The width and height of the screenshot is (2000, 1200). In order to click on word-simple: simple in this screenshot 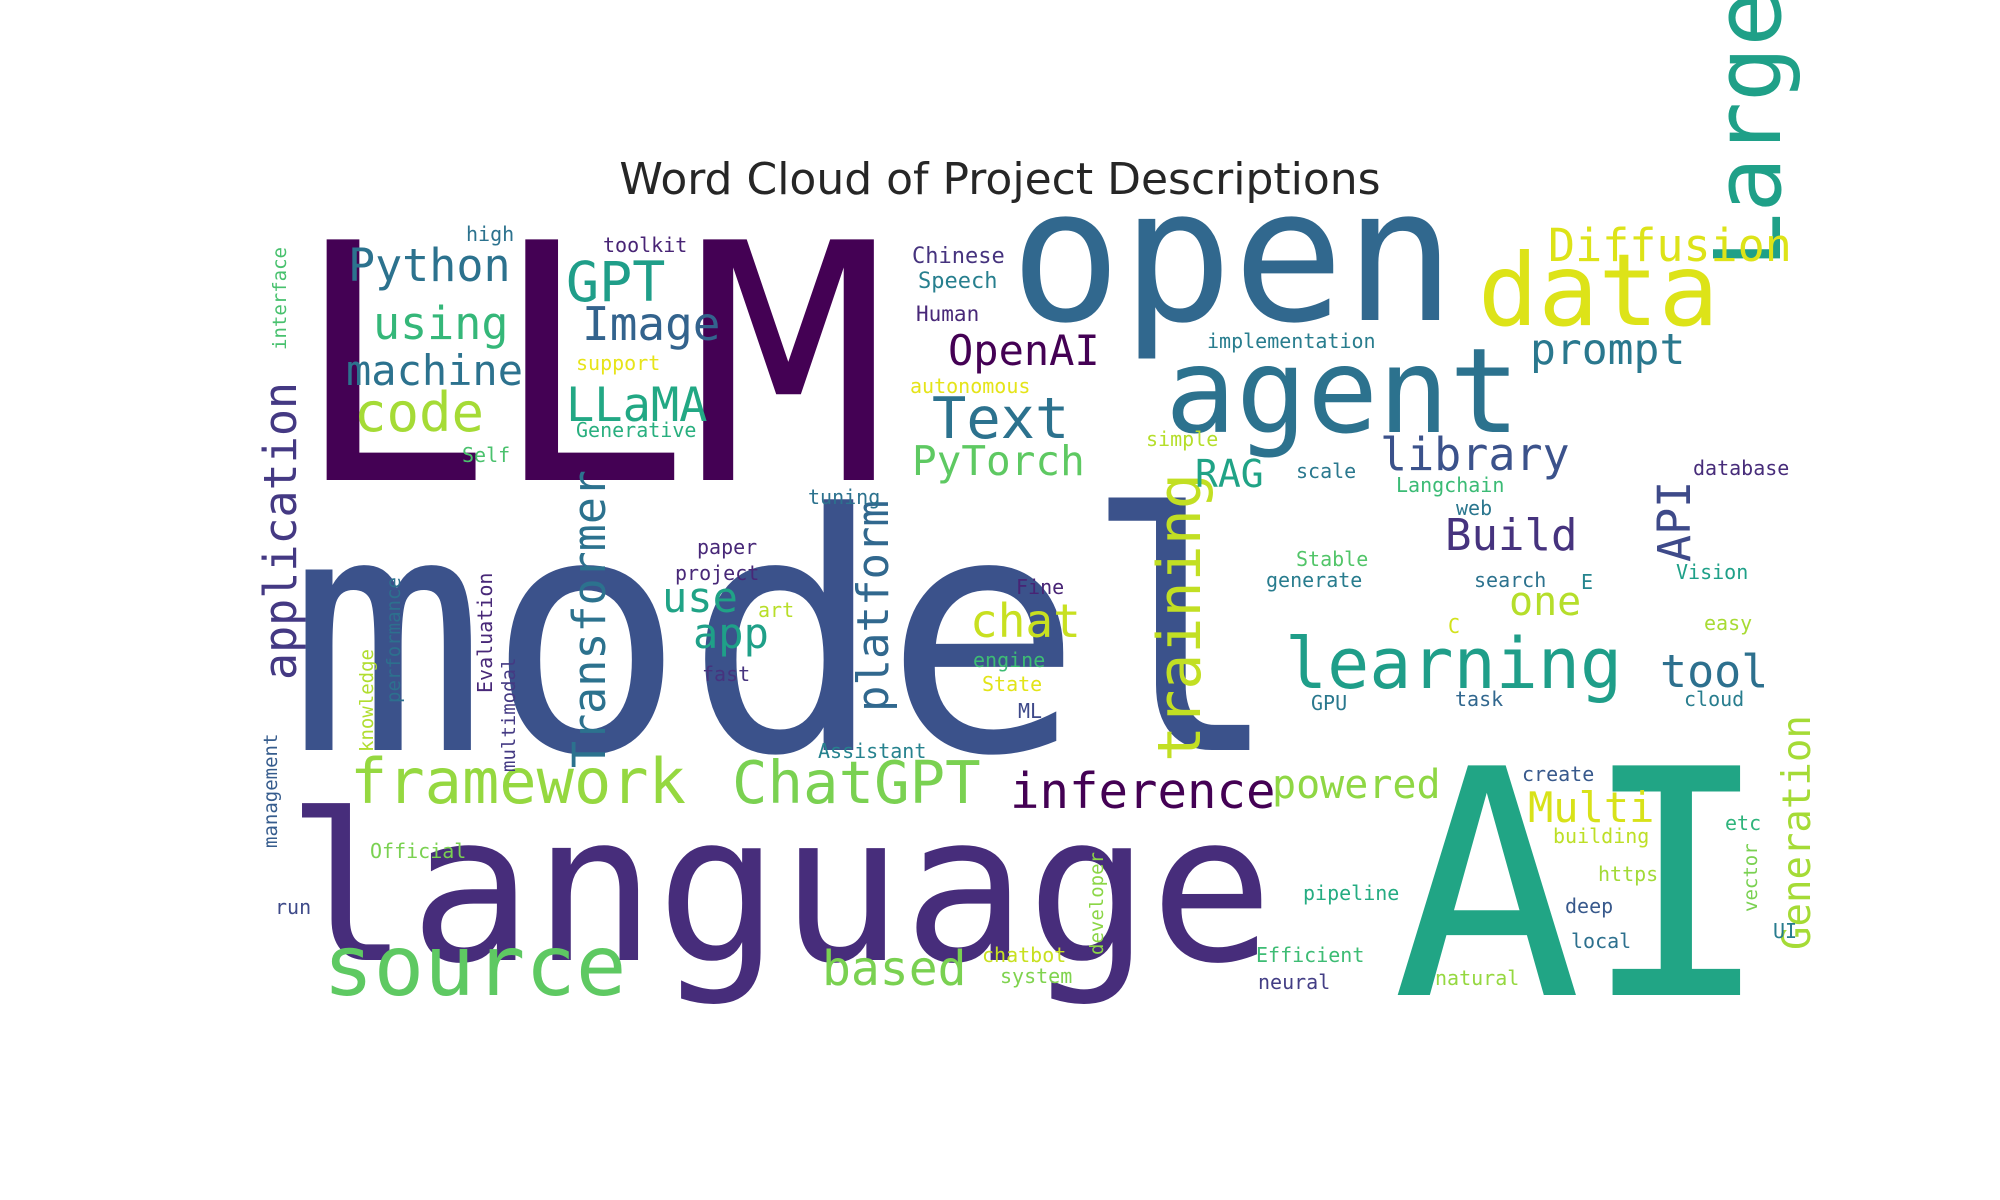, I will do `click(1182, 439)`.